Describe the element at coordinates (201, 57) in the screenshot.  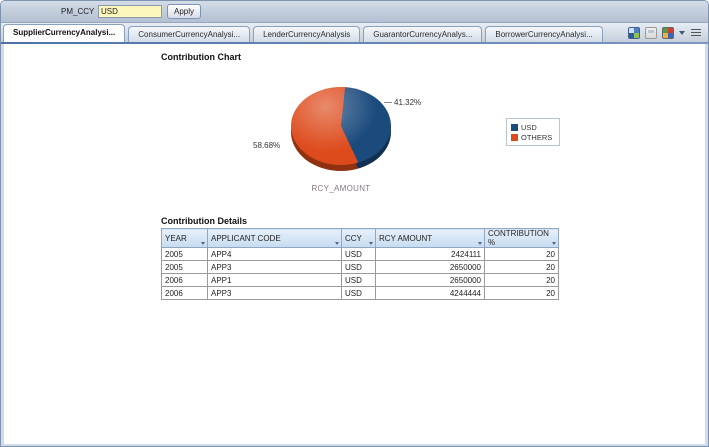
I see `chart-title: Contribution Chart` at that location.